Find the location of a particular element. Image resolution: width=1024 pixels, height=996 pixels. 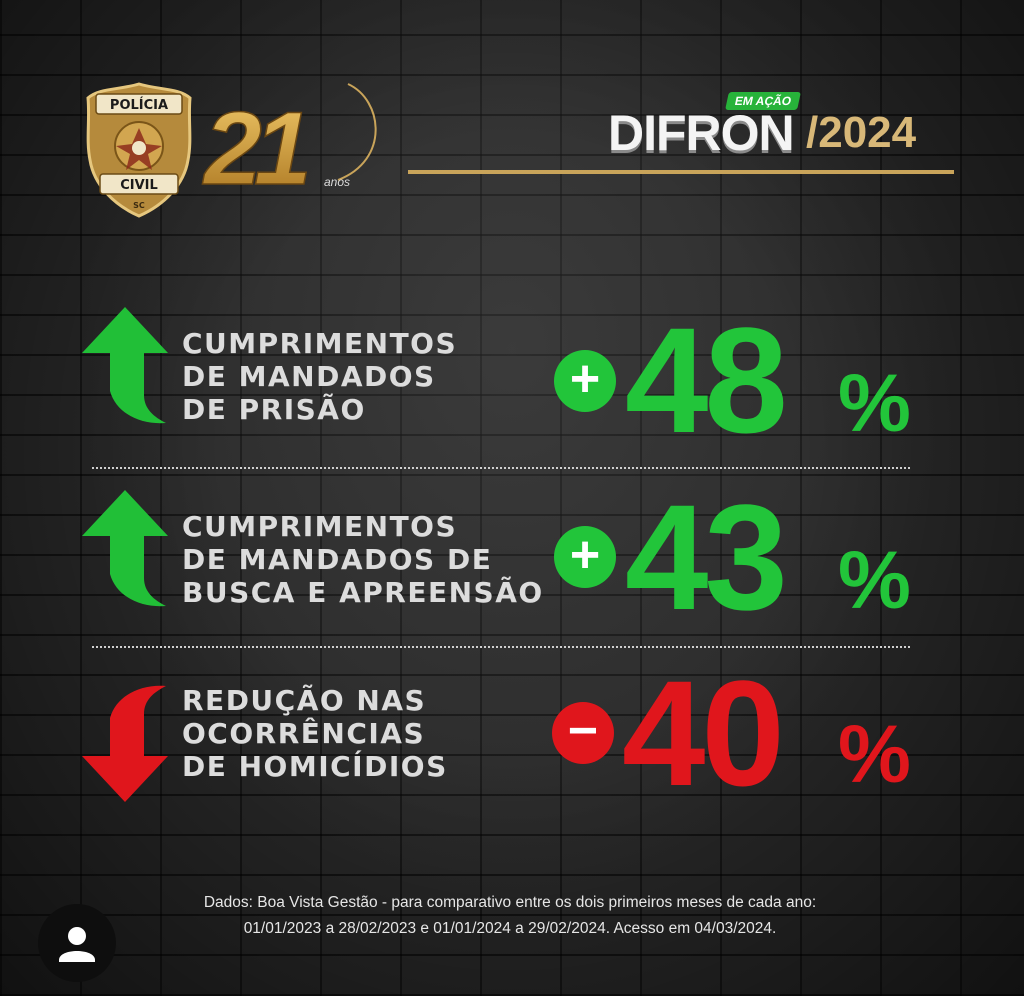

stat-value: 48 is located at coordinates (706, 380).